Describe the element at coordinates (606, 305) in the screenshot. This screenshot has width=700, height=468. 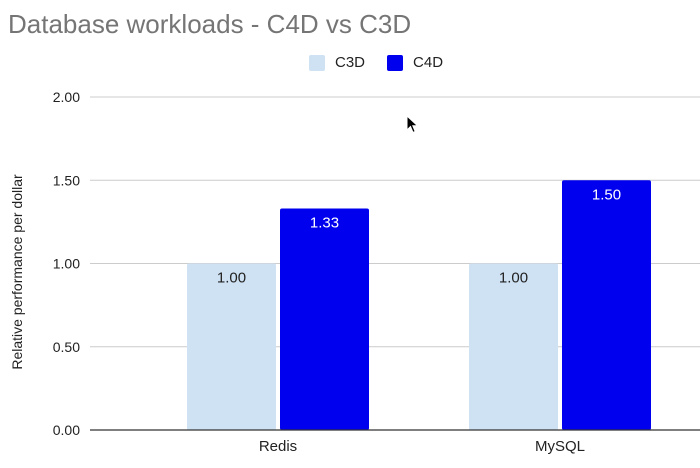
I see `bar-c4d-mysql` at that location.